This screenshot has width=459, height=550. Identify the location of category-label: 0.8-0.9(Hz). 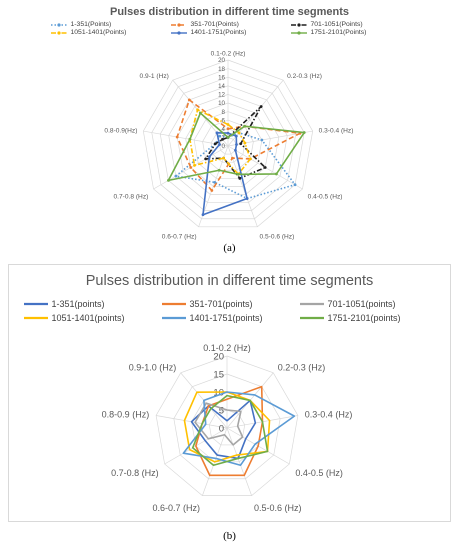
(120, 130).